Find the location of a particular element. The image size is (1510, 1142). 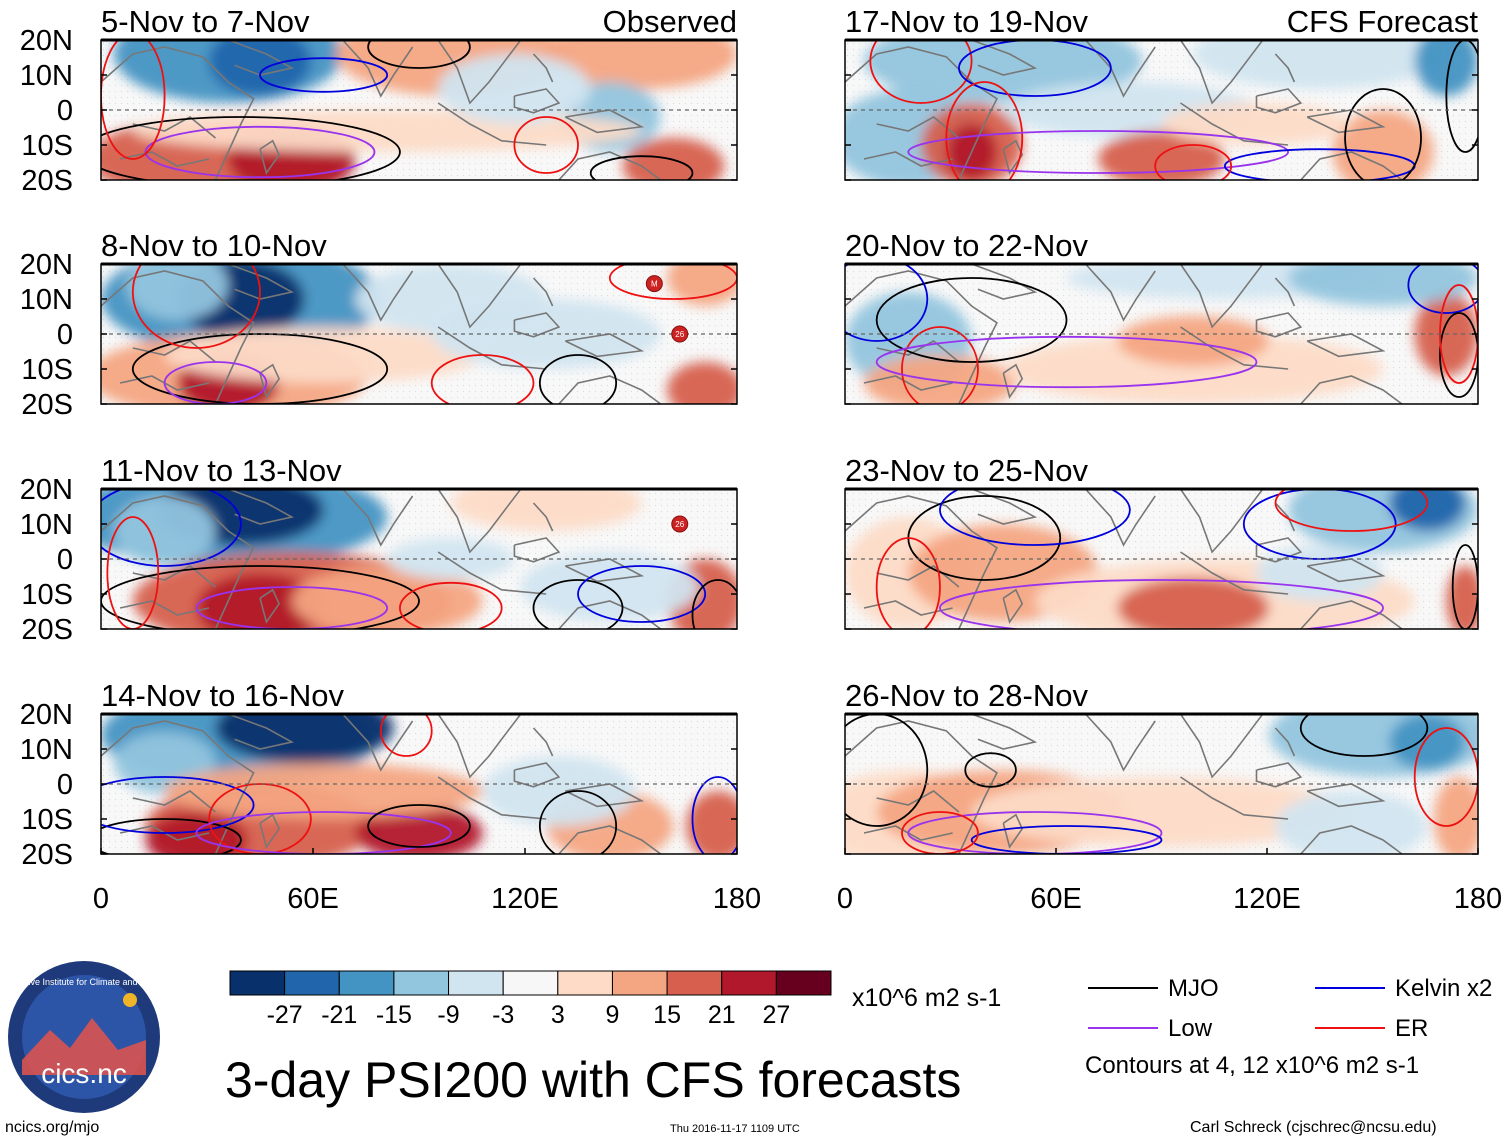

legend-label: ER is located at coordinates (1411, 1028).